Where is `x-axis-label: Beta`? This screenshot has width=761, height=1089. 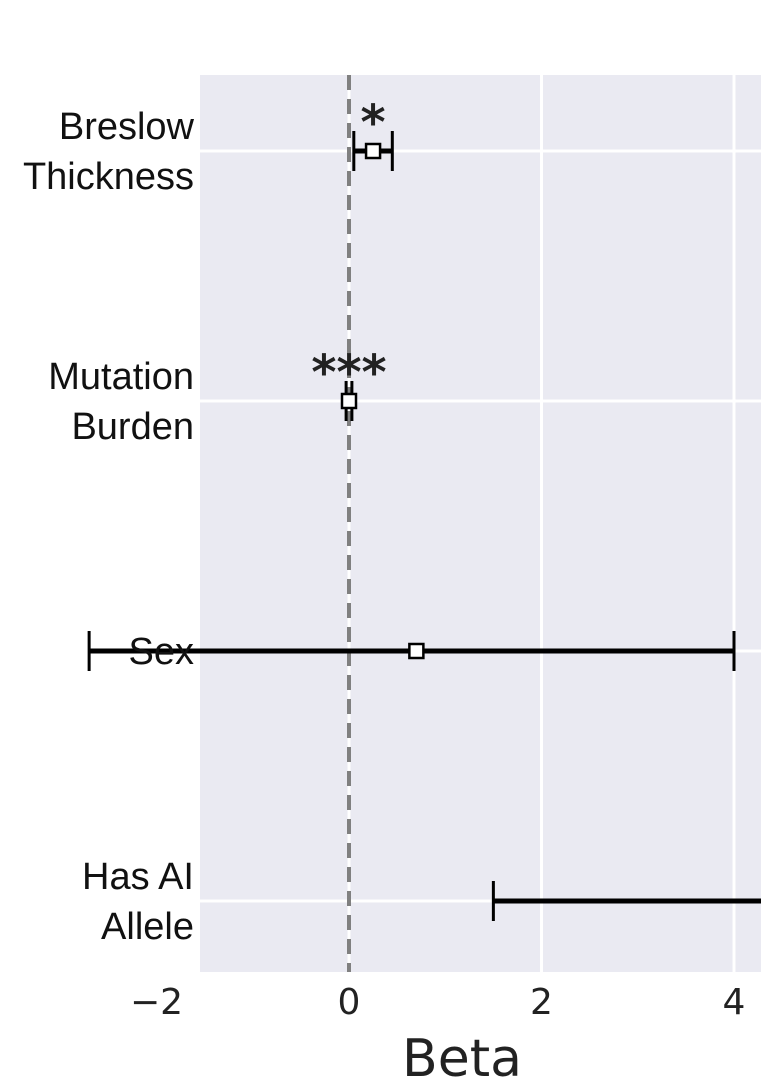
x-axis-label: Beta is located at coordinates (462, 1059).